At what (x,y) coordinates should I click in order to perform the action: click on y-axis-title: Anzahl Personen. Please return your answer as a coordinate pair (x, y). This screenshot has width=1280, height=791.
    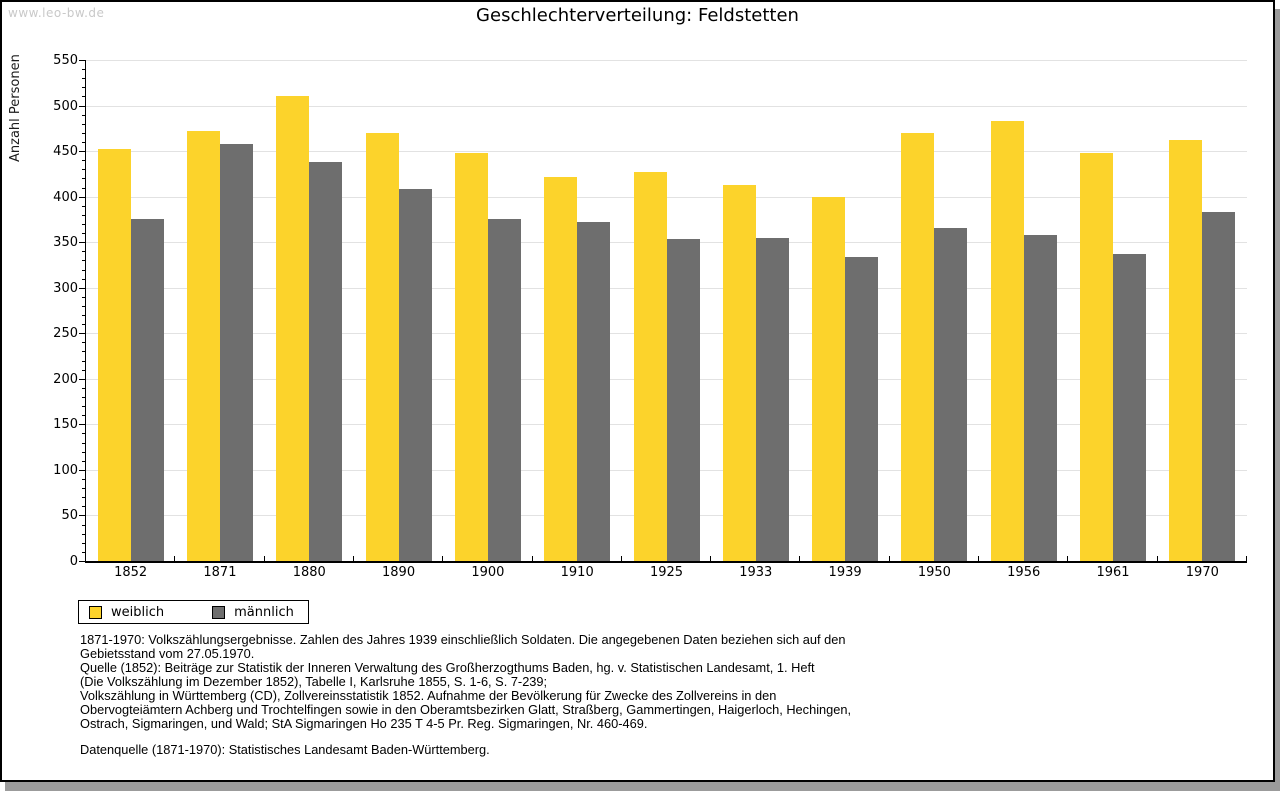
    Looking at the image, I should click on (15, 108).